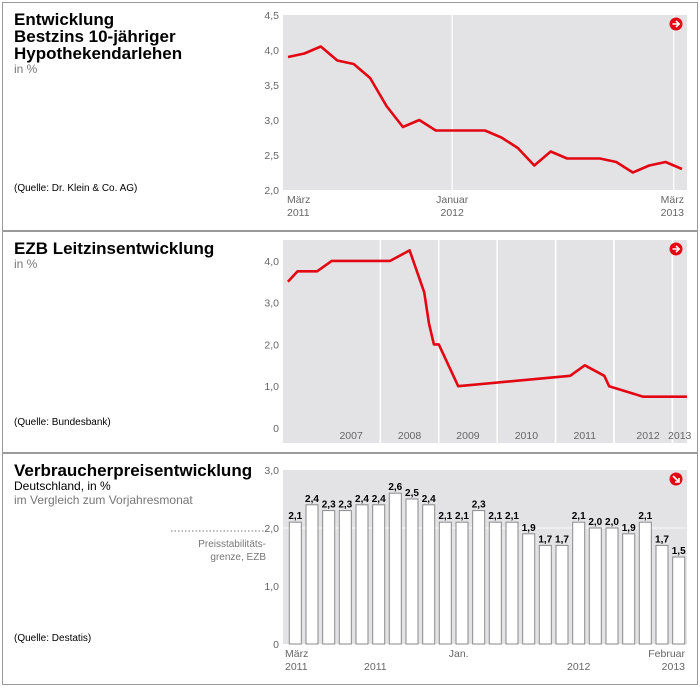  Describe the element at coordinates (674, 667) in the screenshot. I see `chart3-xlabel: 2013` at that location.